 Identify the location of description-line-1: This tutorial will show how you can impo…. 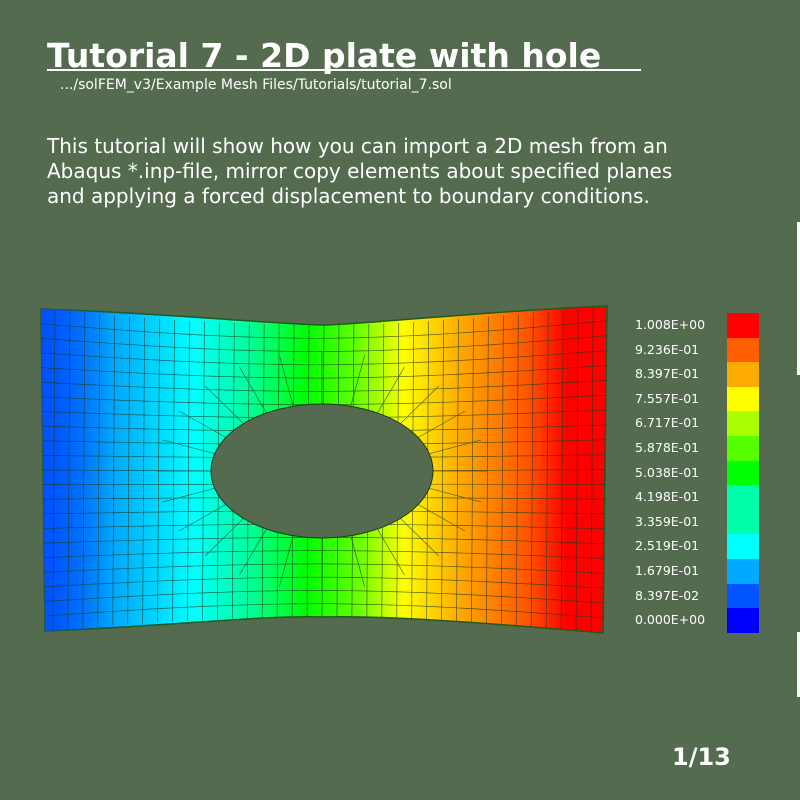
(357, 146).